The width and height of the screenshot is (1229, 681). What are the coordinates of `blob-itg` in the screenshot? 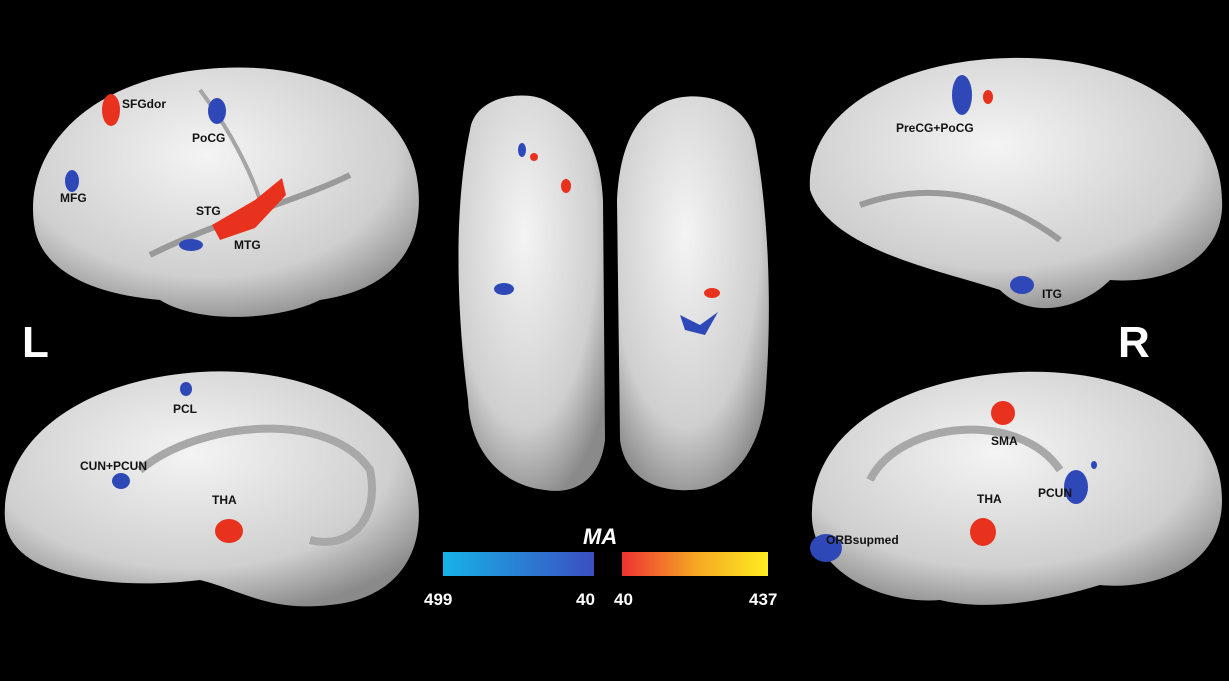 It's located at (1022, 285).